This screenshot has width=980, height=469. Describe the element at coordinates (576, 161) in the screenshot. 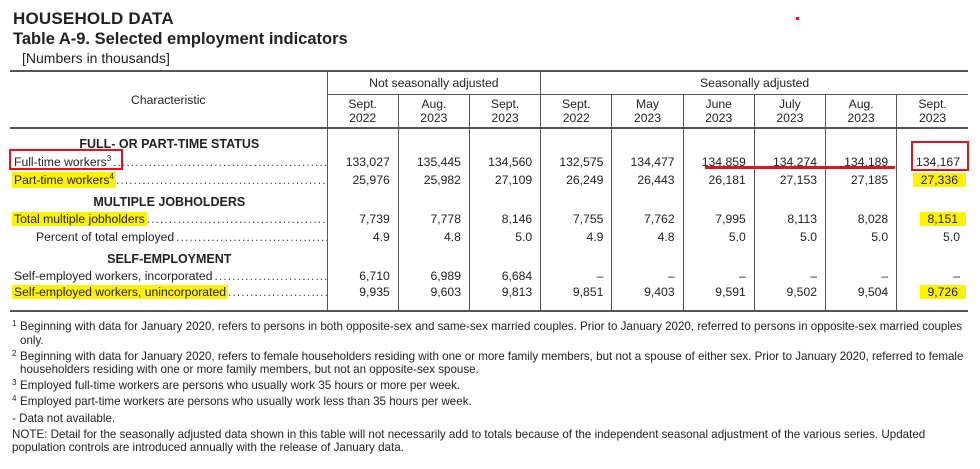

I see `value-cell: 132,575` at that location.